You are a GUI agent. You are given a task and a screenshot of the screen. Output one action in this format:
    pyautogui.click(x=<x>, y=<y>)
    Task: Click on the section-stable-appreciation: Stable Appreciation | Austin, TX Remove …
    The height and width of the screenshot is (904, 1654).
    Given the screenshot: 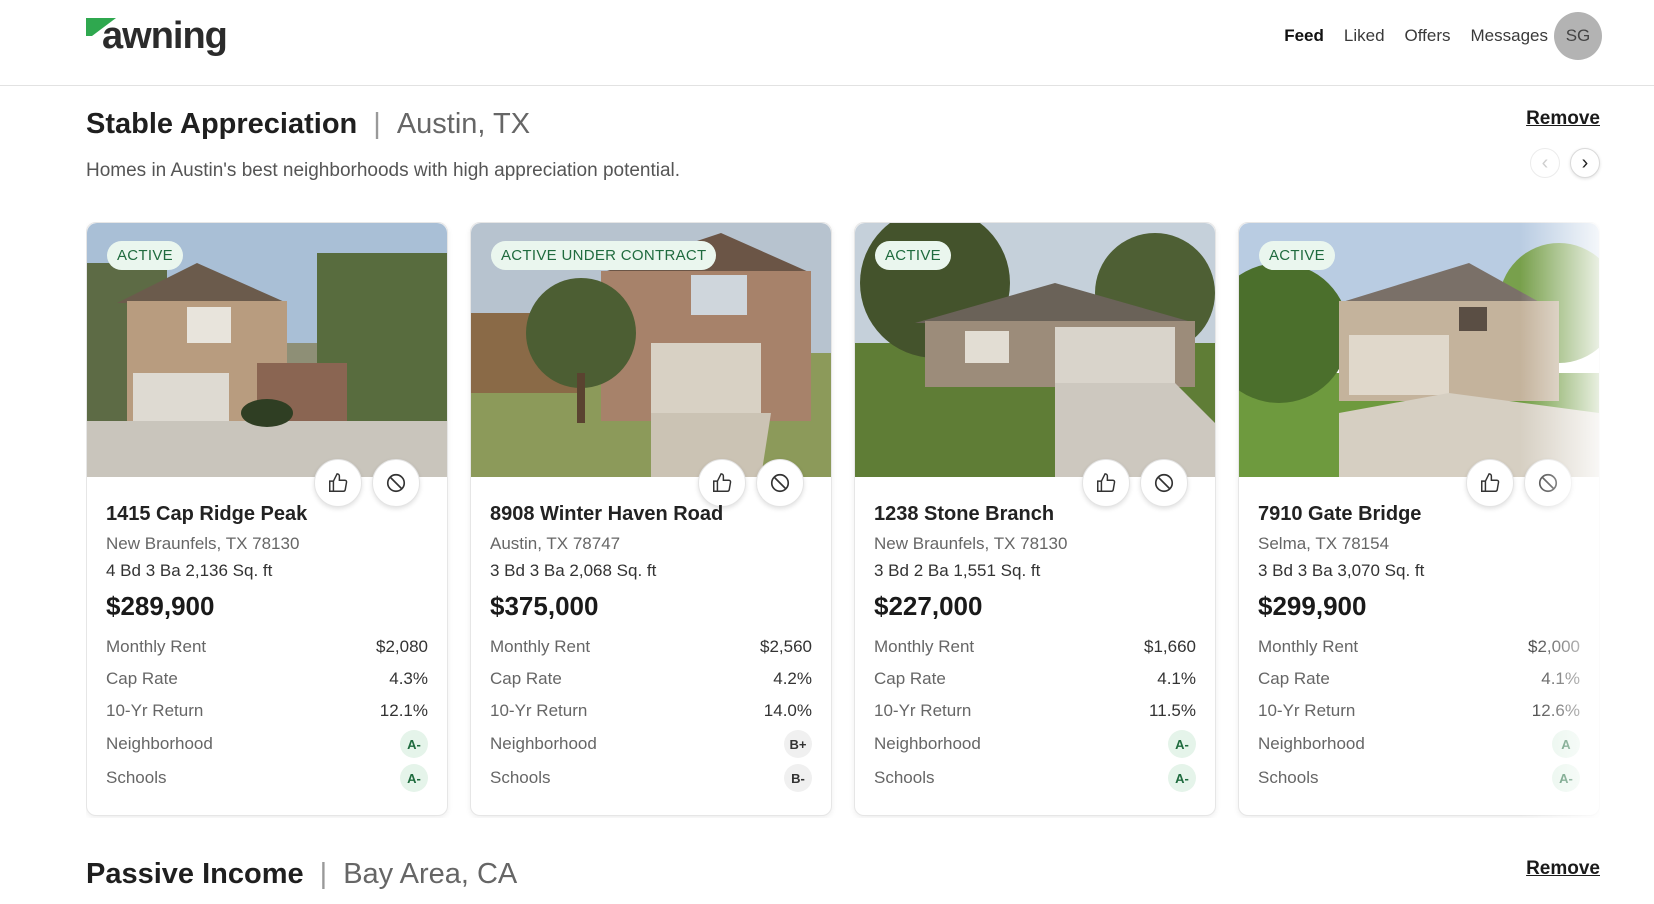 What is the action you would take?
    pyautogui.click(x=843, y=153)
    